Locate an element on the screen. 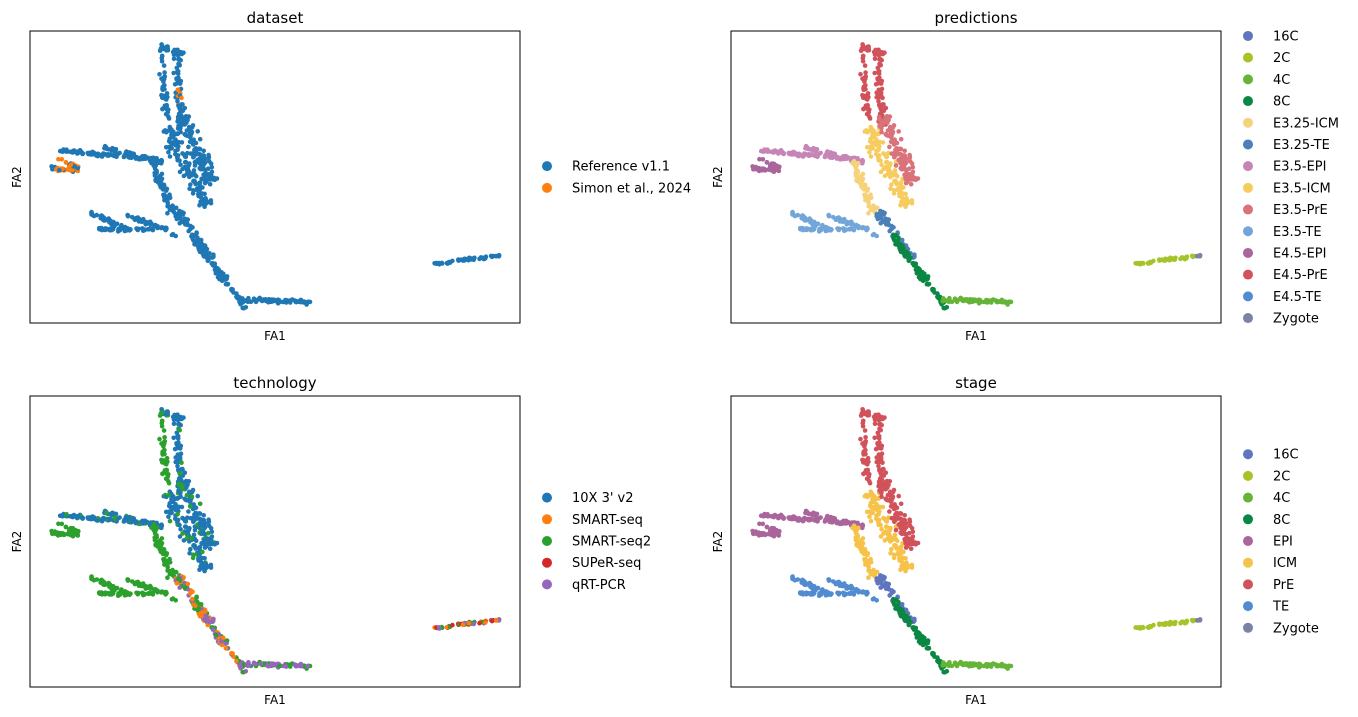  legend-label: Reference v1.1 is located at coordinates (621, 167).